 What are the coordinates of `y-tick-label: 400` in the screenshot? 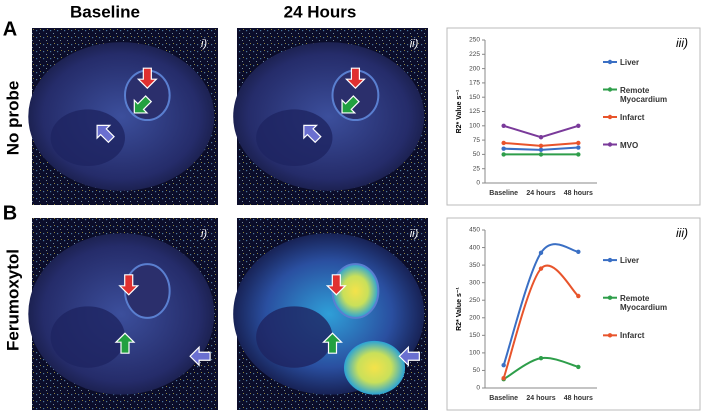 It's located at (474, 247).